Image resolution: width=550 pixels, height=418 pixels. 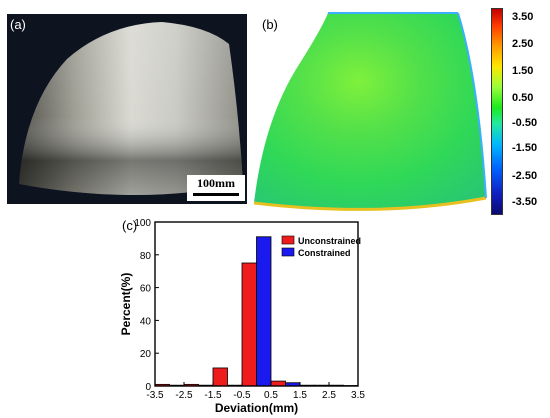 I want to click on y-tick-label: 60, so click(x=146, y=289).